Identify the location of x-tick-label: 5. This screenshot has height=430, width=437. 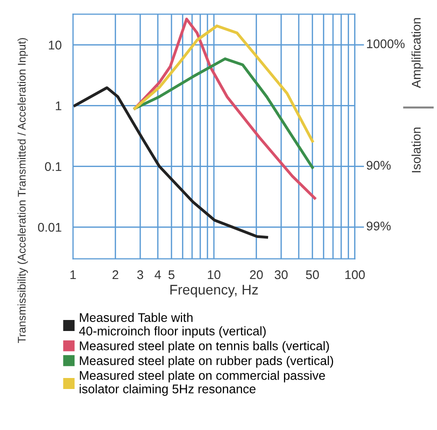
(171, 275).